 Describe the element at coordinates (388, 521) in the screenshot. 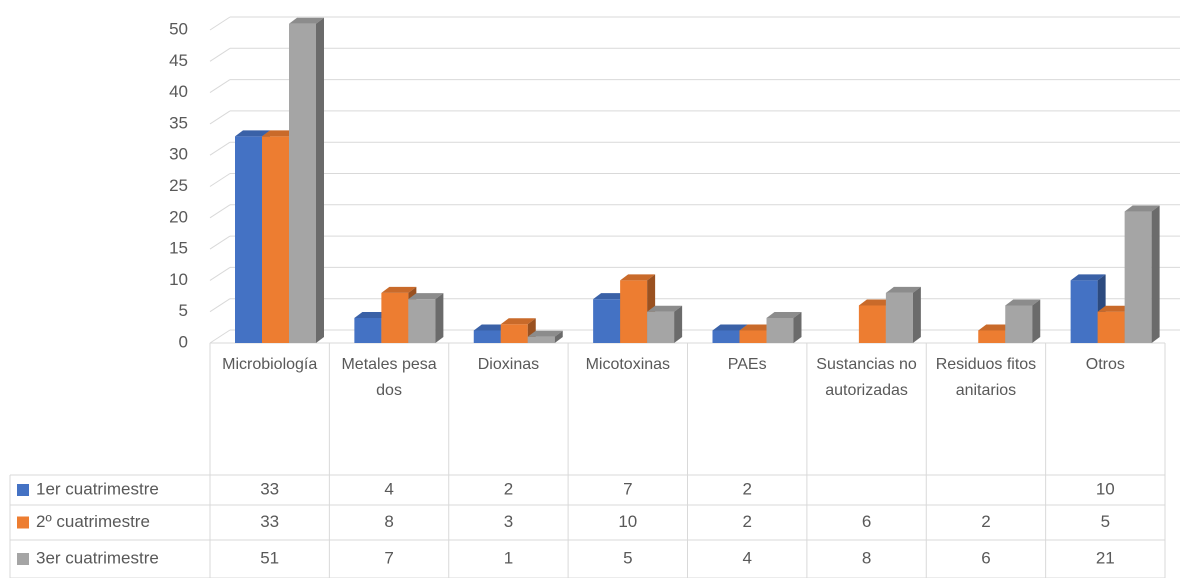

I see `table-cell: 8` at that location.